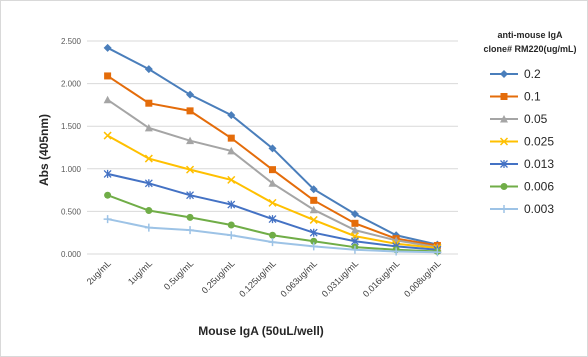 This screenshot has height=357, width=588. I want to click on y-axis-title: Abs (405nm), so click(44, 150).